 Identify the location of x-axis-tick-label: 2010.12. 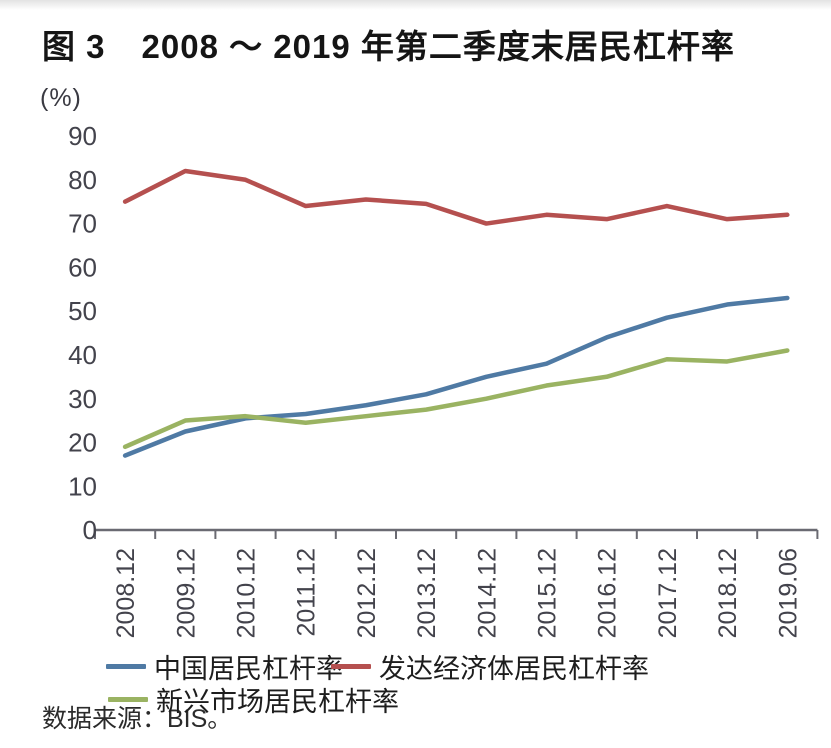
(247, 593).